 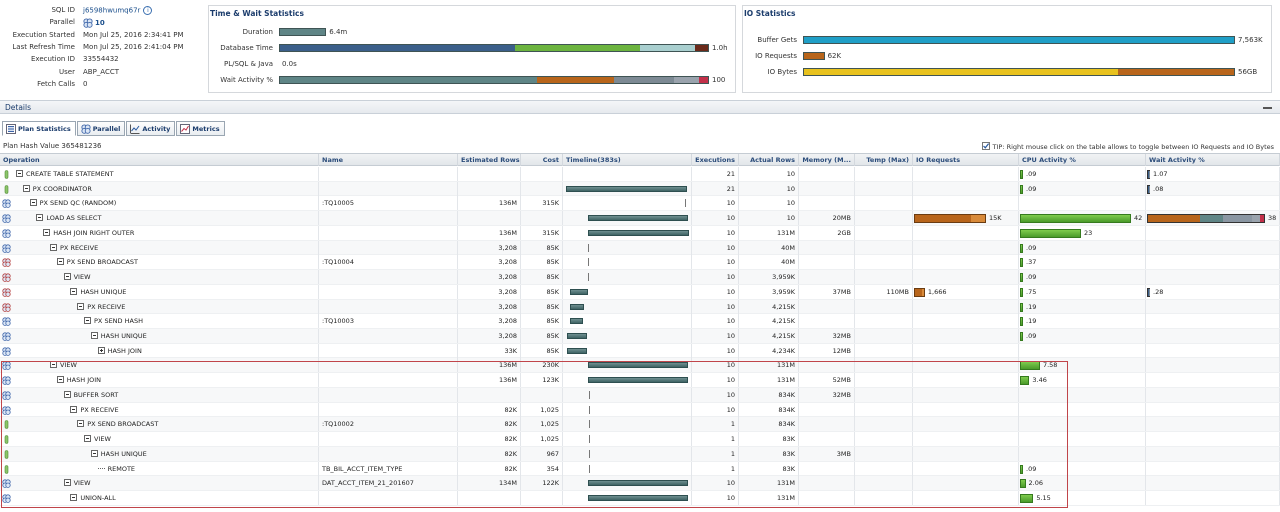 What do you see at coordinates (101, 350) in the screenshot?
I see `expand-icon` at bounding box center [101, 350].